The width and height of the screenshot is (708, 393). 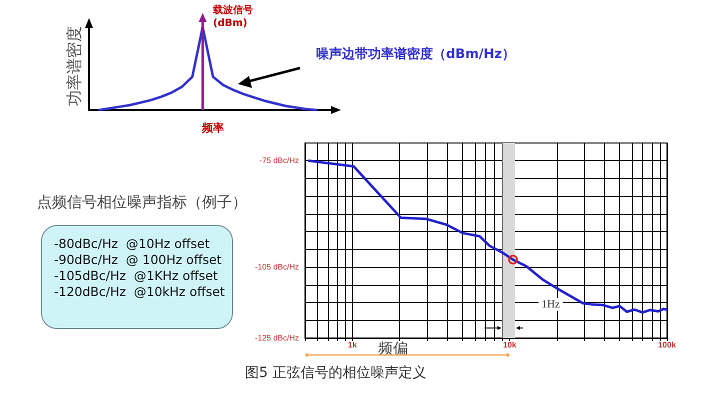 What do you see at coordinates (142, 202) in the screenshot?
I see `text: 点频信号相位噪声指标（例子）` at bounding box center [142, 202].